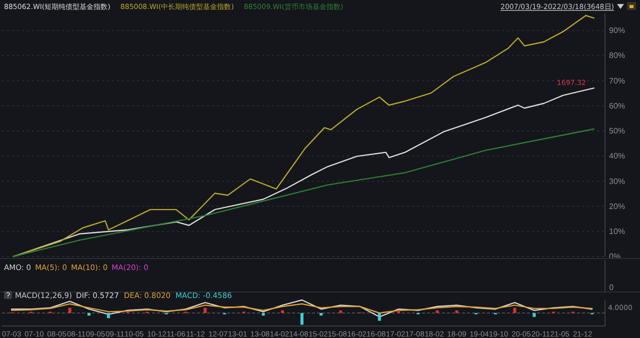 The height and width of the screenshot is (338, 640). What do you see at coordinates (617, 131) in the screenshot?
I see `y-tick-label: 50%` at bounding box center [617, 131].